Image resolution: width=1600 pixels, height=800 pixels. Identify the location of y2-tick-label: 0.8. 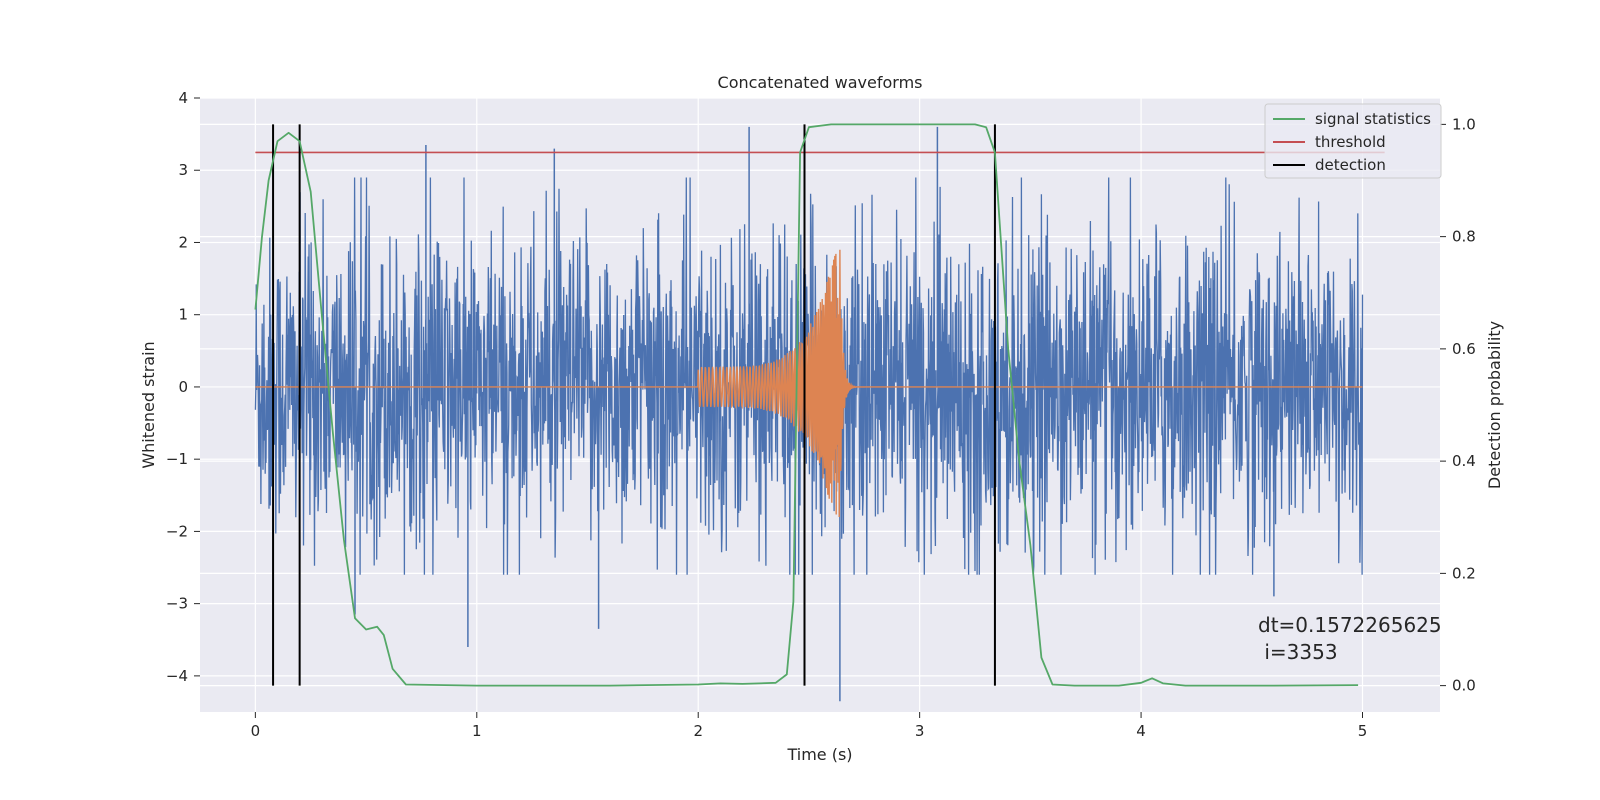
(1464, 237).